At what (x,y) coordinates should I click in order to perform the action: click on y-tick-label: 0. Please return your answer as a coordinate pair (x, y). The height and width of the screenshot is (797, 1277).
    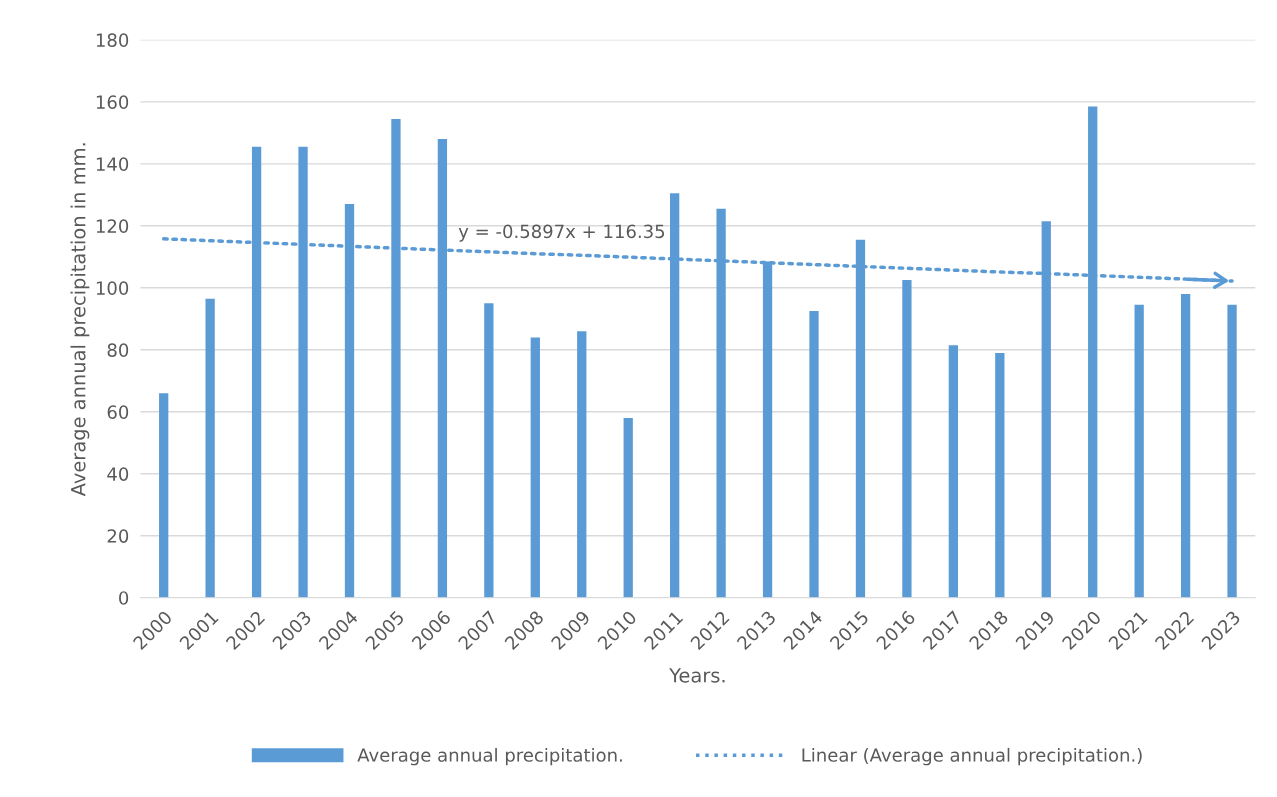
    Looking at the image, I should click on (124, 598).